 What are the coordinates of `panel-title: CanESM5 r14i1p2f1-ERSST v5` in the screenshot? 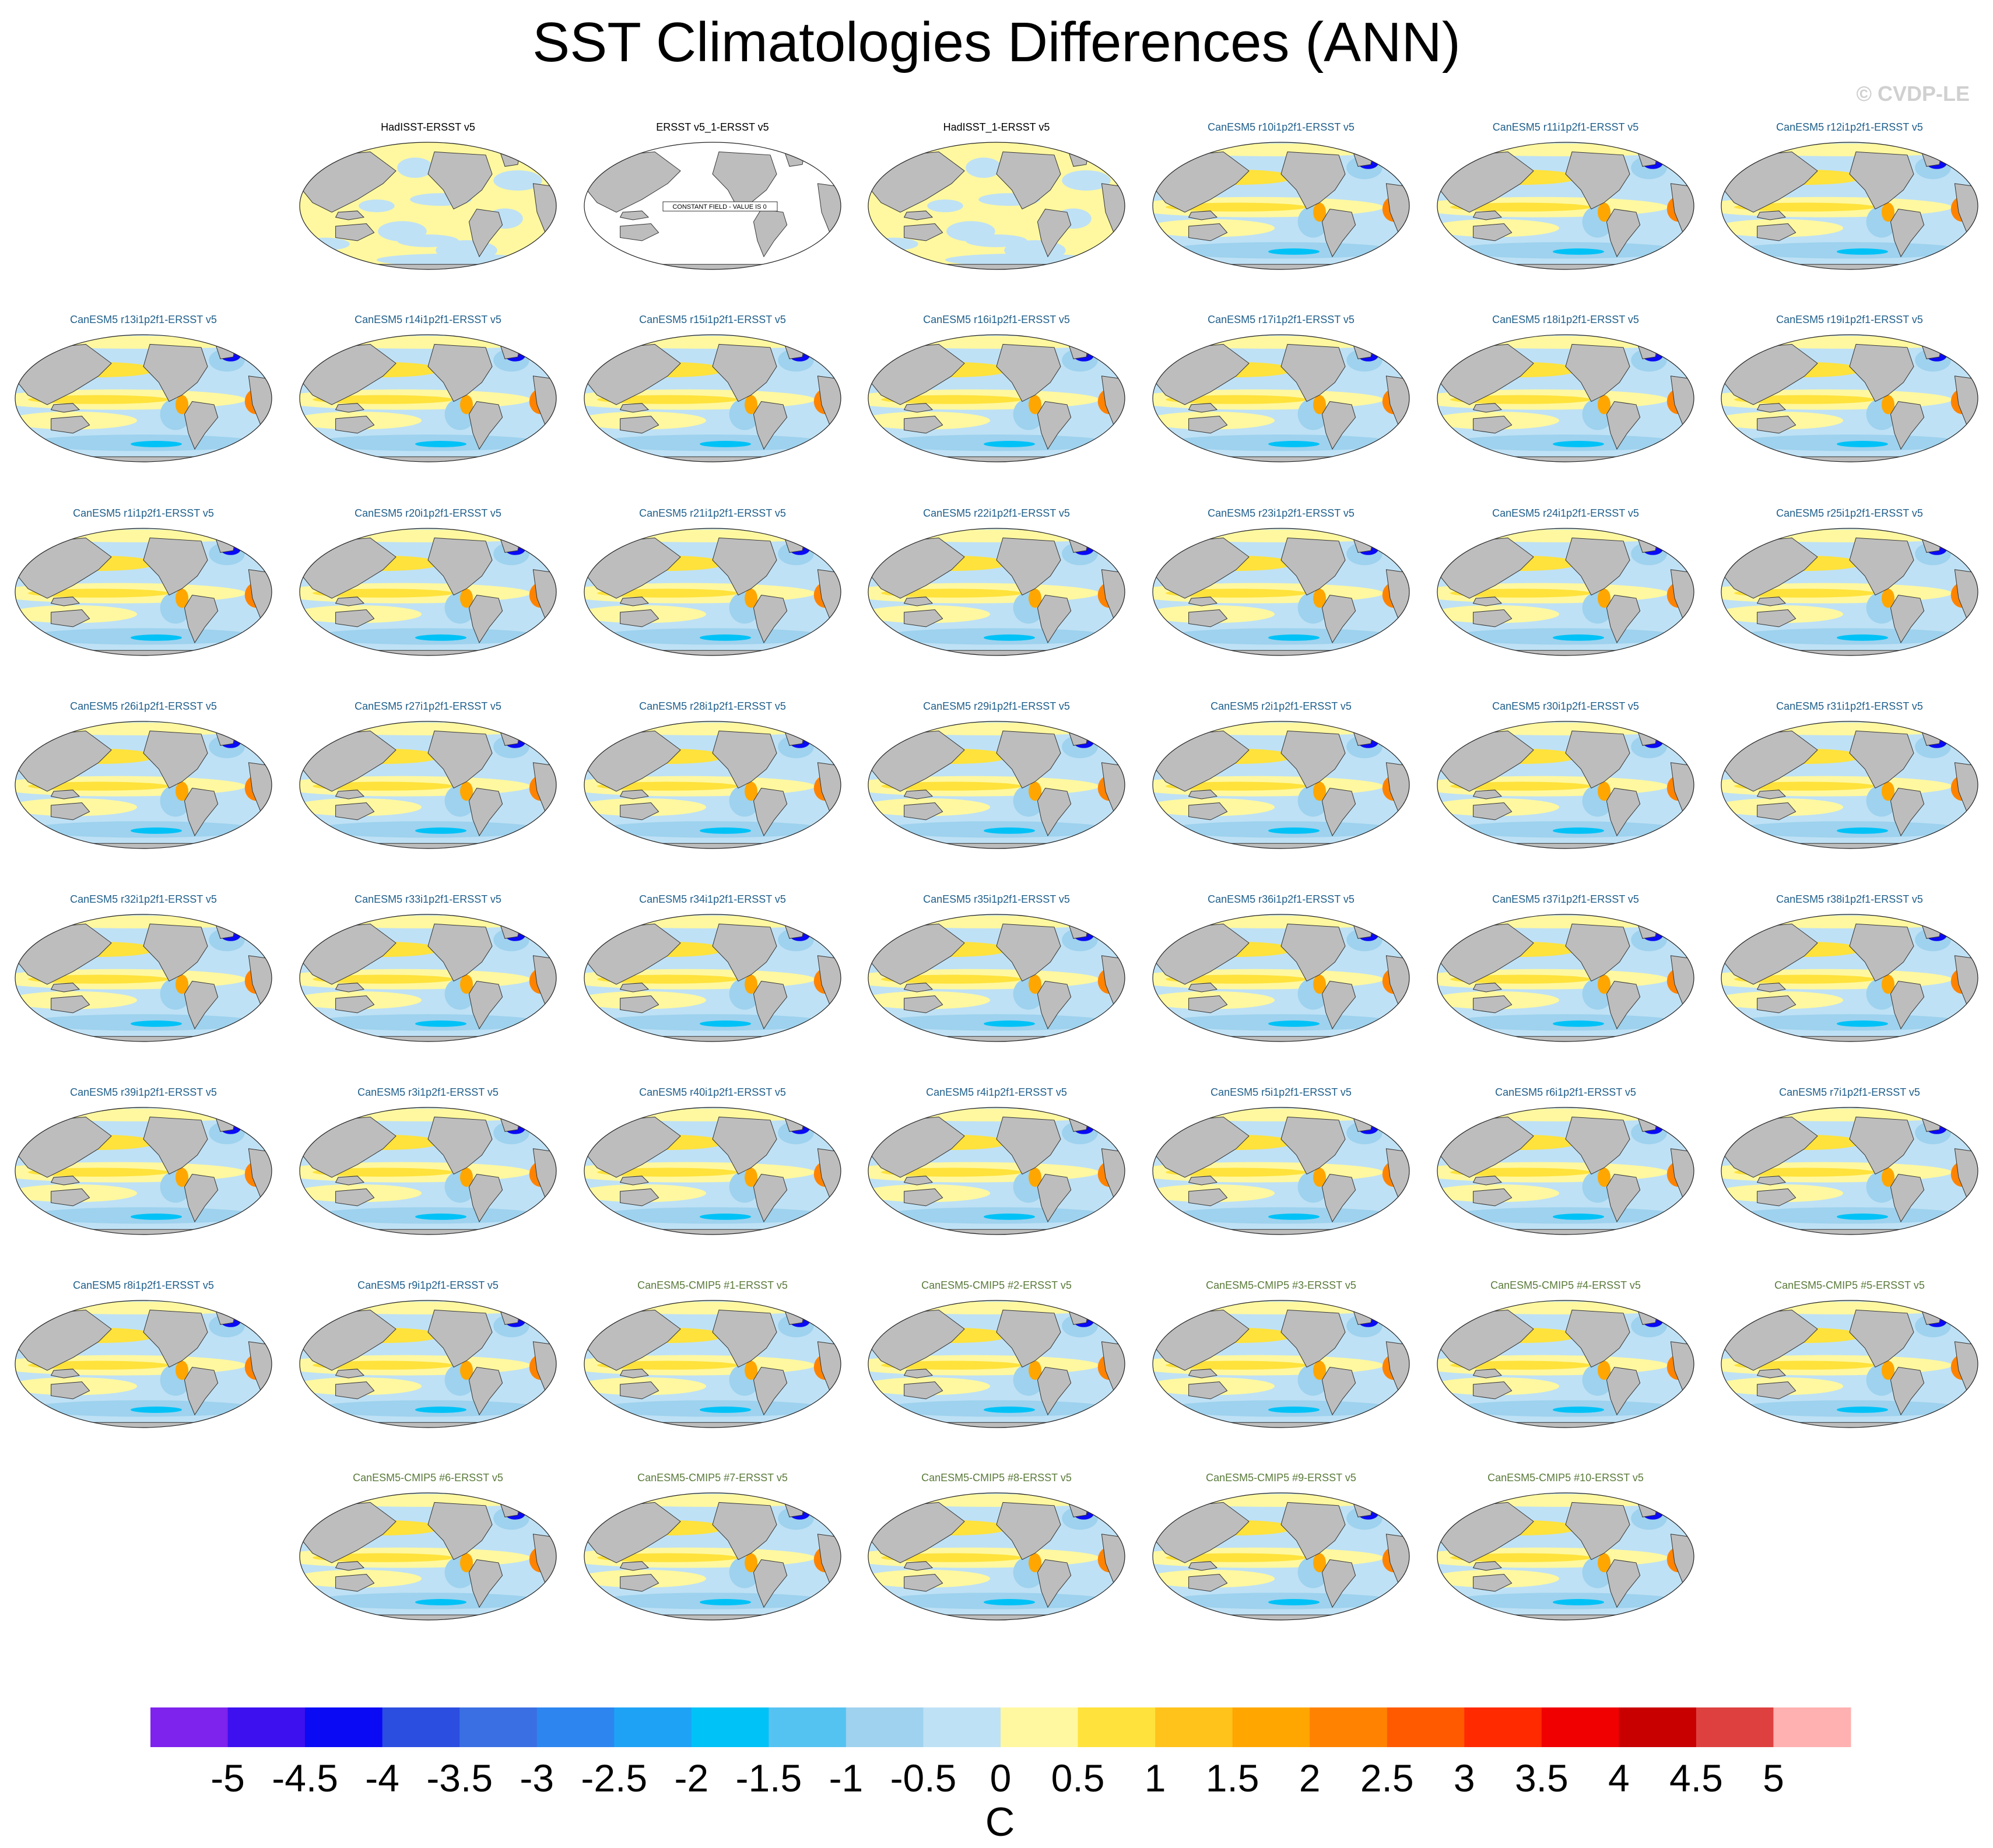 It's located at (428, 319).